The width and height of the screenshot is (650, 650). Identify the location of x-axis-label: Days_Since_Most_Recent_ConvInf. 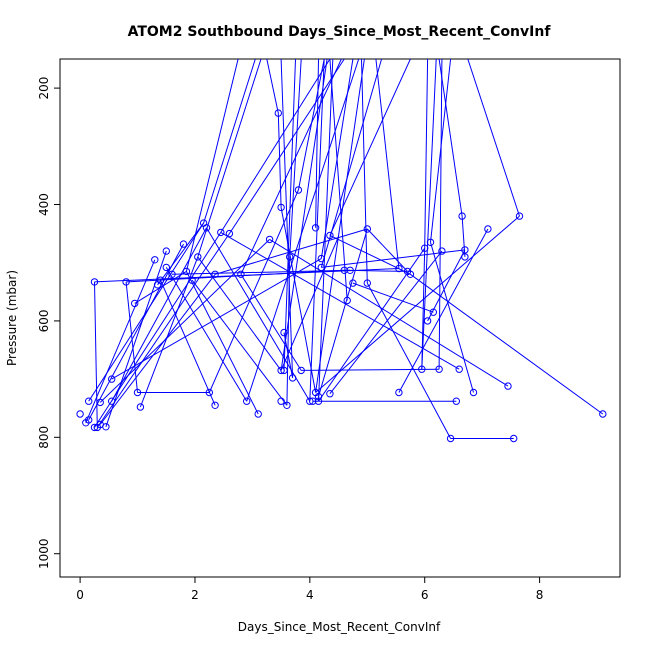
(339, 627).